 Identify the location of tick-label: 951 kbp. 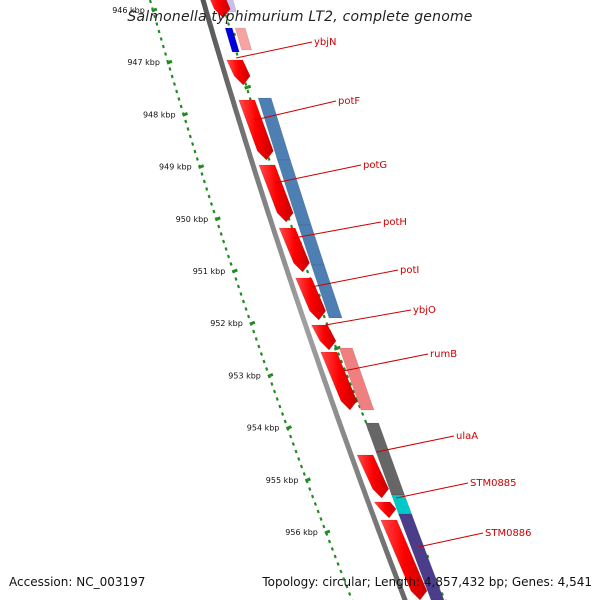
(209, 271).